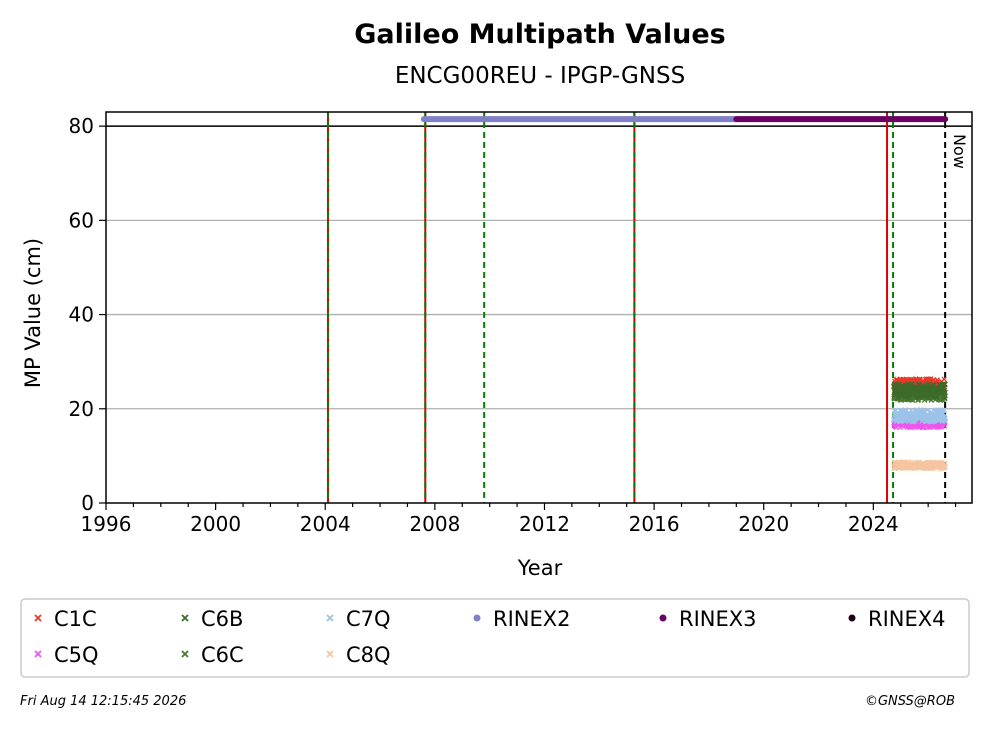 Image resolution: width=993 pixels, height=734 pixels. I want to click on y-tick-label: 80, so click(81, 126).